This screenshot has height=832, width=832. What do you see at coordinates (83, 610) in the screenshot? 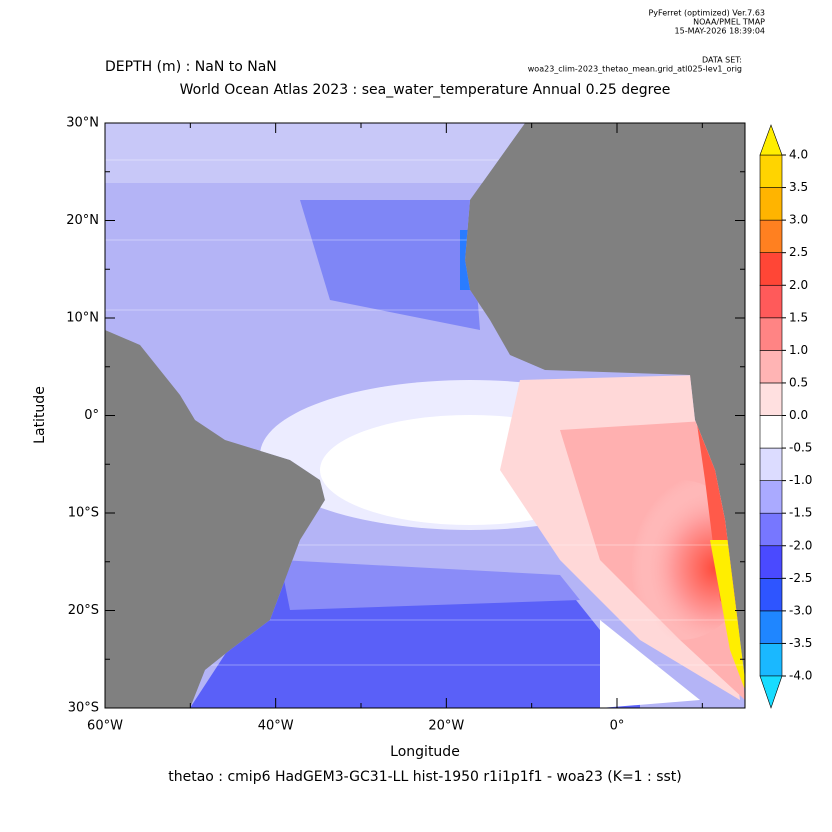
I see `y-tick-label: 20°S` at bounding box center [83, 610].